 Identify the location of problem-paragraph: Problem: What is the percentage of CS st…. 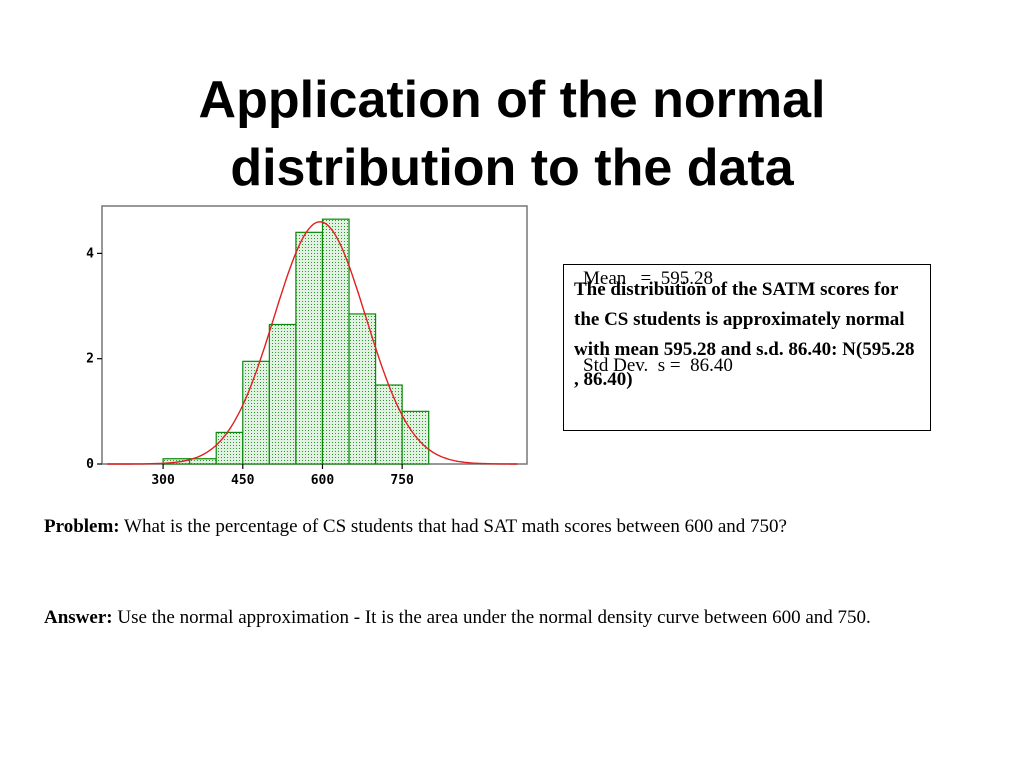
(534, 527).